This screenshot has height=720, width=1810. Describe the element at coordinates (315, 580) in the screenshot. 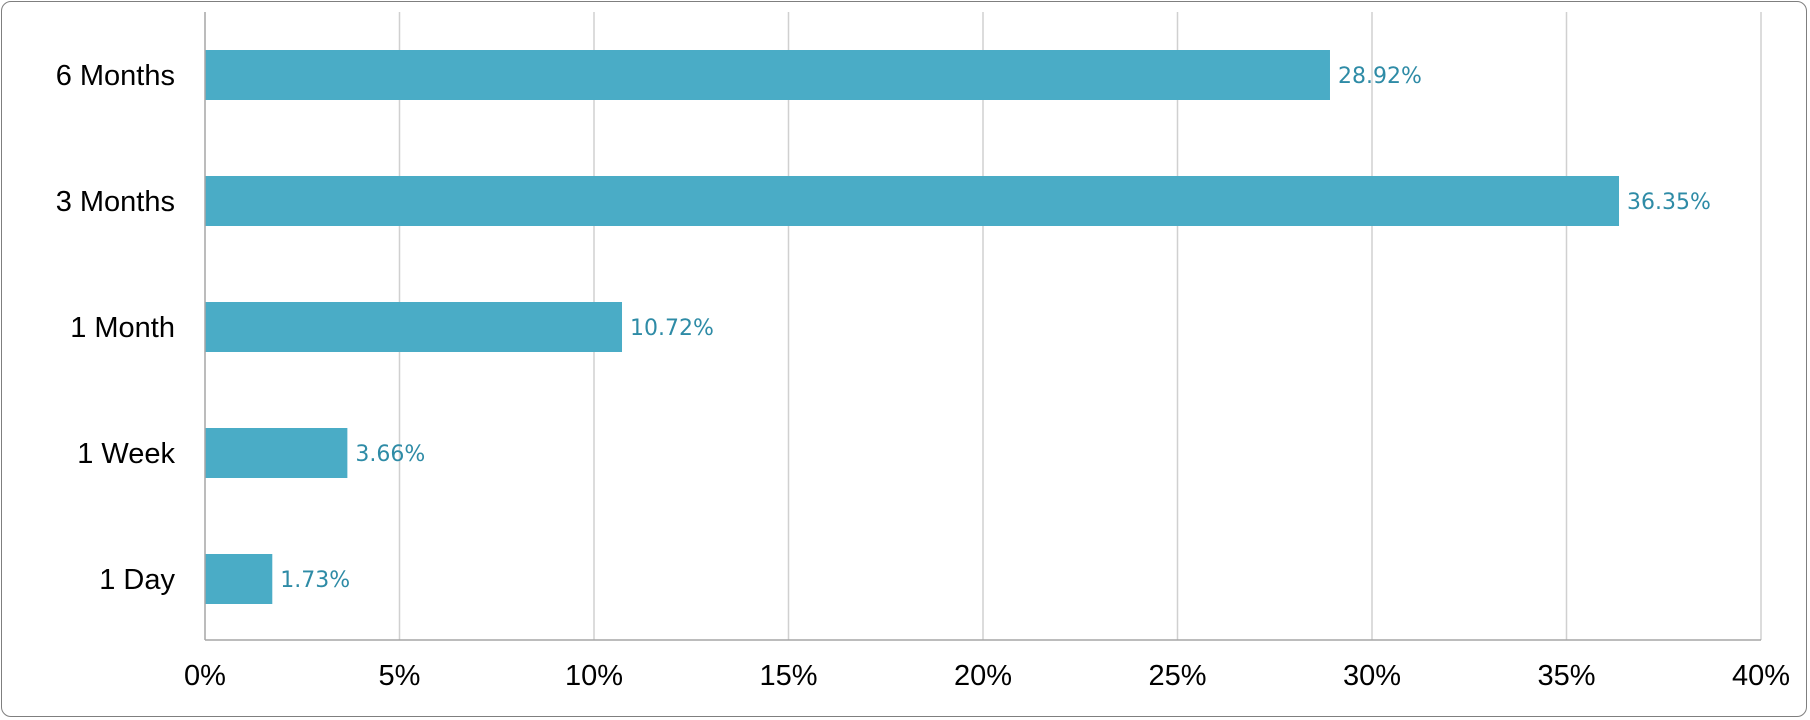

I see `data-label: 1.73%` at that location.